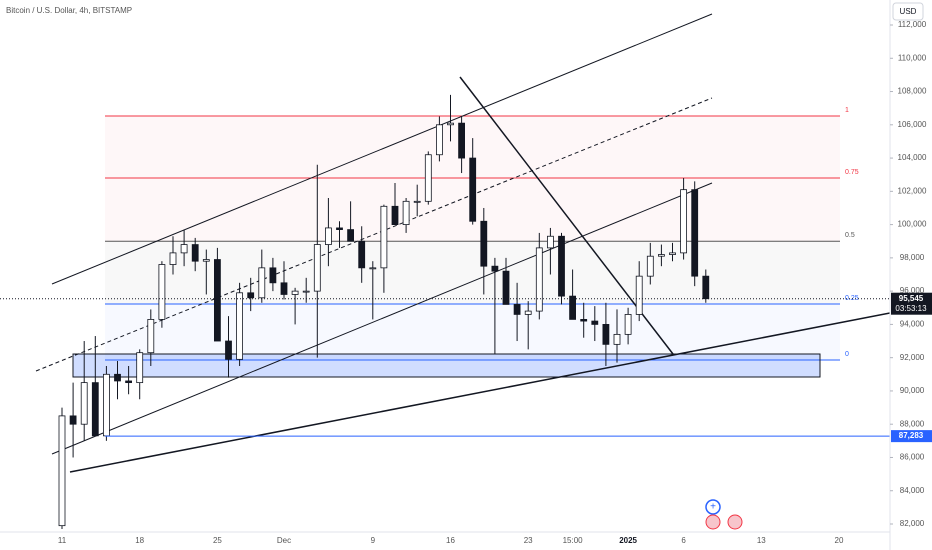 Image resolution: width=932 pixels, height=550 pixels. I want to click on currency-button, so click(908, 11).